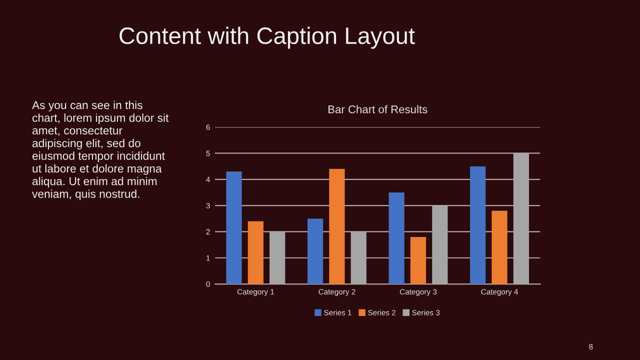 The width and height of the screenshot is (640, 360). I want to click on text: As you can see in this chart, lorem ipsum dolor sit amet, consectetur adipiscing elit, sed do eiusmod tempor incididunt ut labore et dolore magna aliqua. Ut enim ad minim veniam, quis nostrud., so click(100, 150).